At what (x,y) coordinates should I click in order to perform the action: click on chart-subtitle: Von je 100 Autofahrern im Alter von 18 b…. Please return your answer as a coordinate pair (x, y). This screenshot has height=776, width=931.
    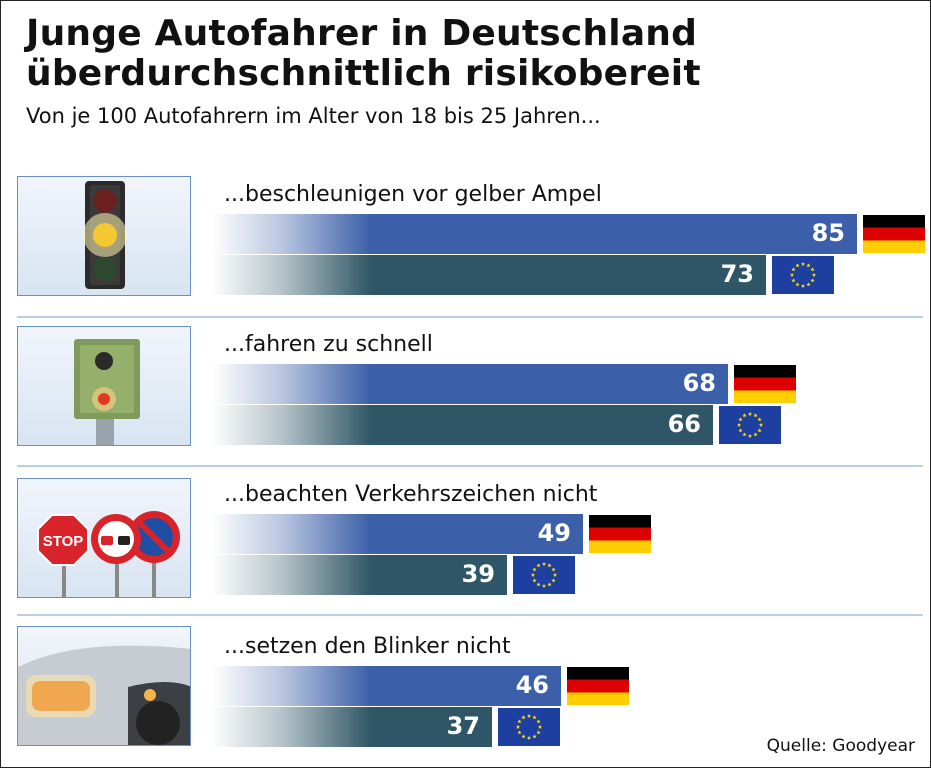
    Looking at the image, I should click on (313, 116).